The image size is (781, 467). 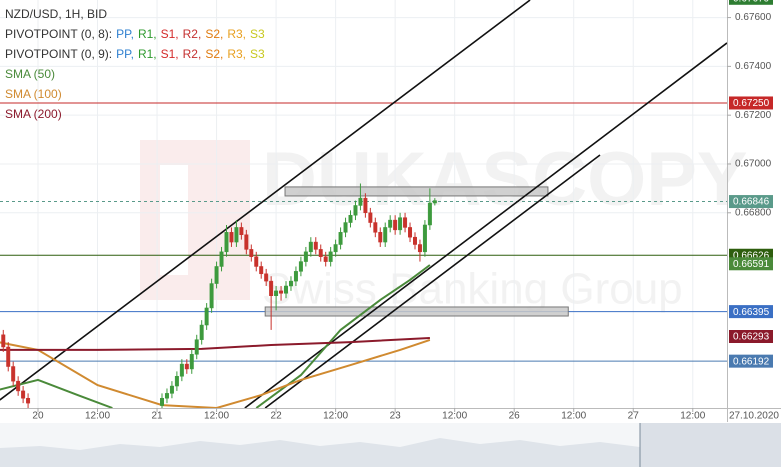 I want to click on x-tick-label: 20, so click(x=38, y=416).